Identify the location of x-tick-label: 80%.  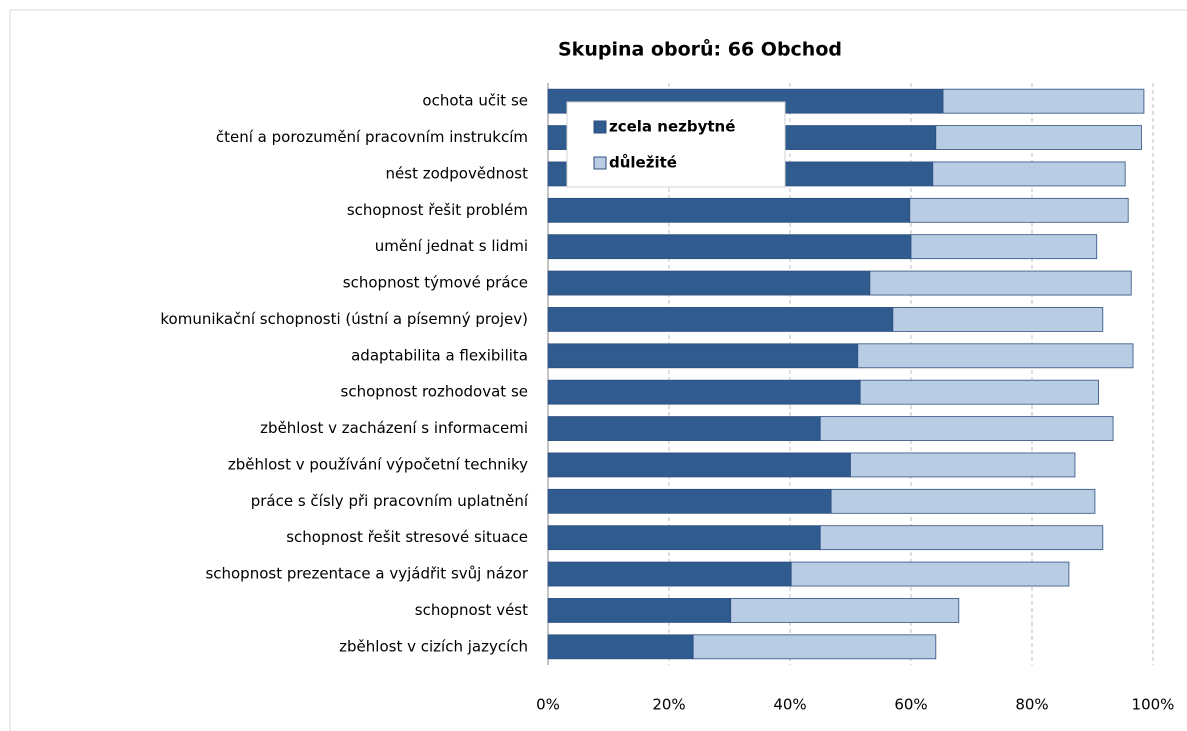
(1031, 705).